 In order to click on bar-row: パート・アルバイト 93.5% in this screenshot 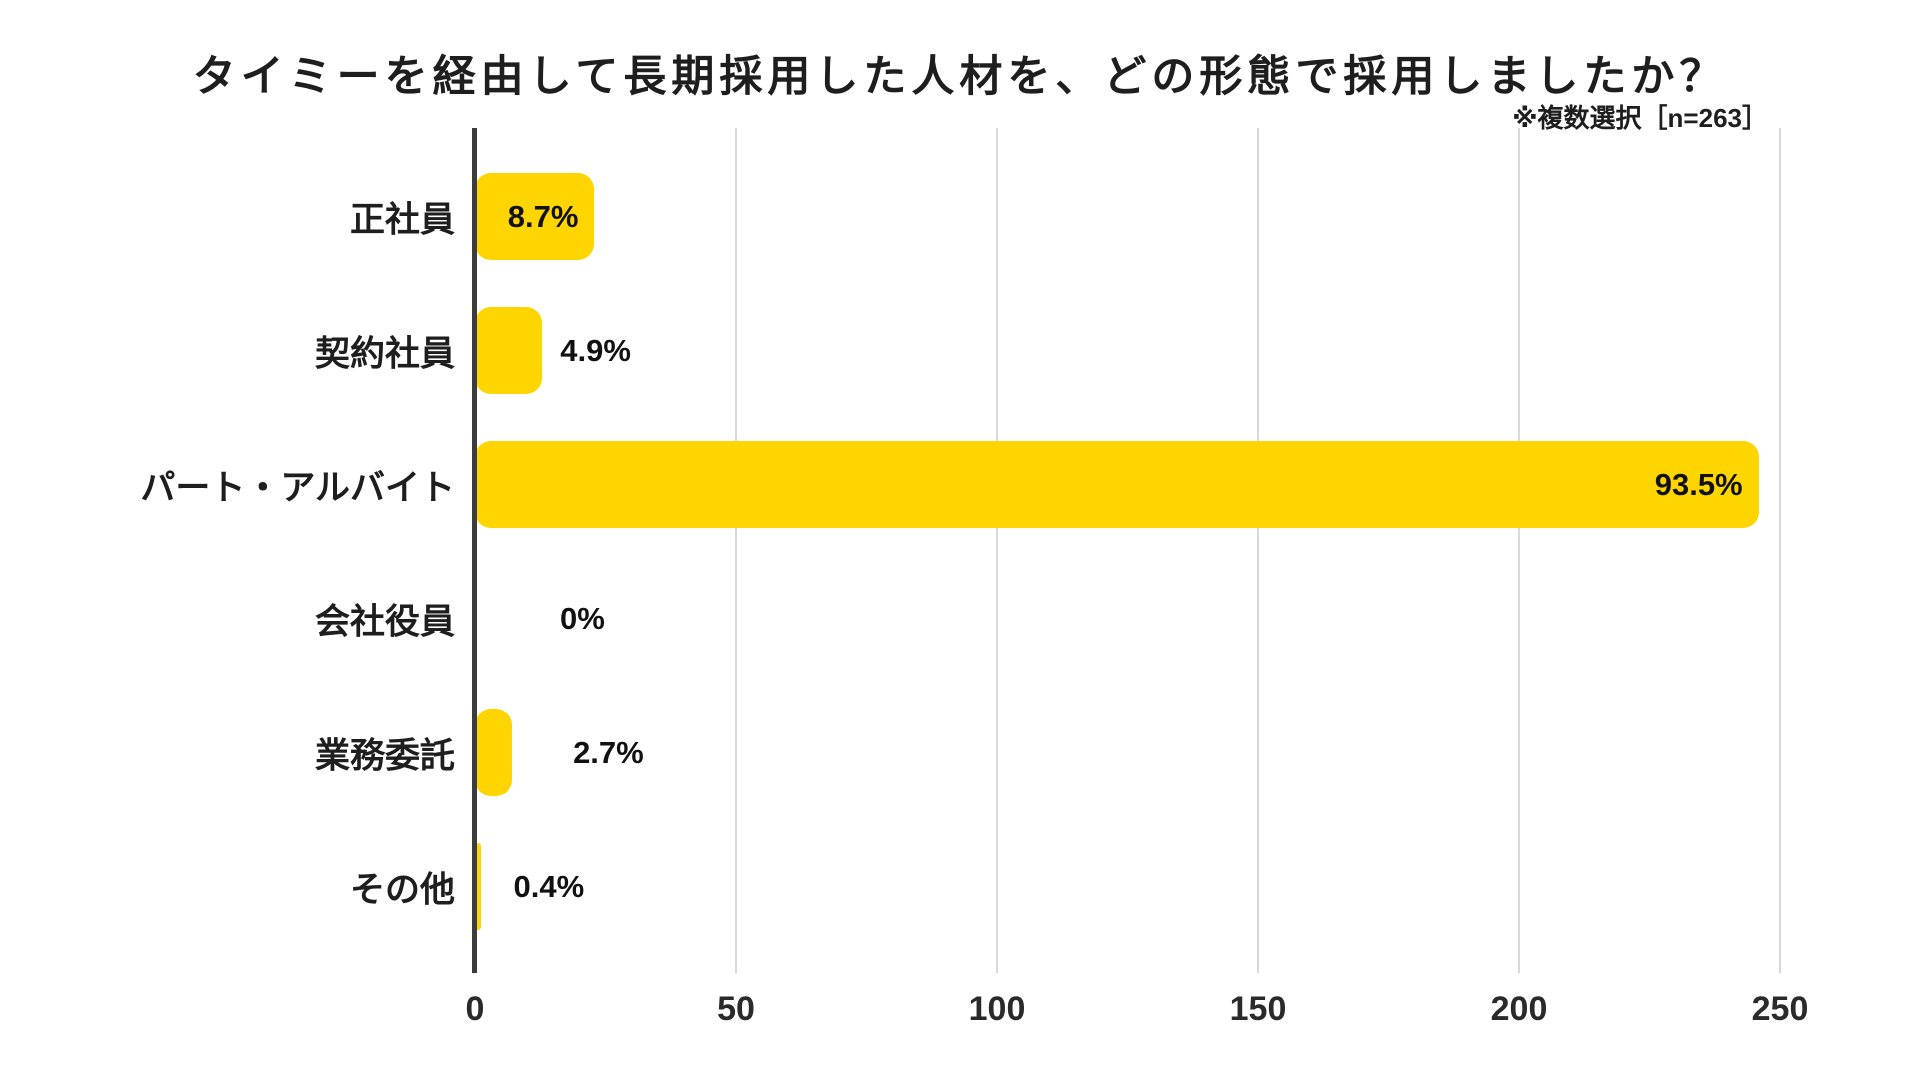, I will do `click(960, 485)`.